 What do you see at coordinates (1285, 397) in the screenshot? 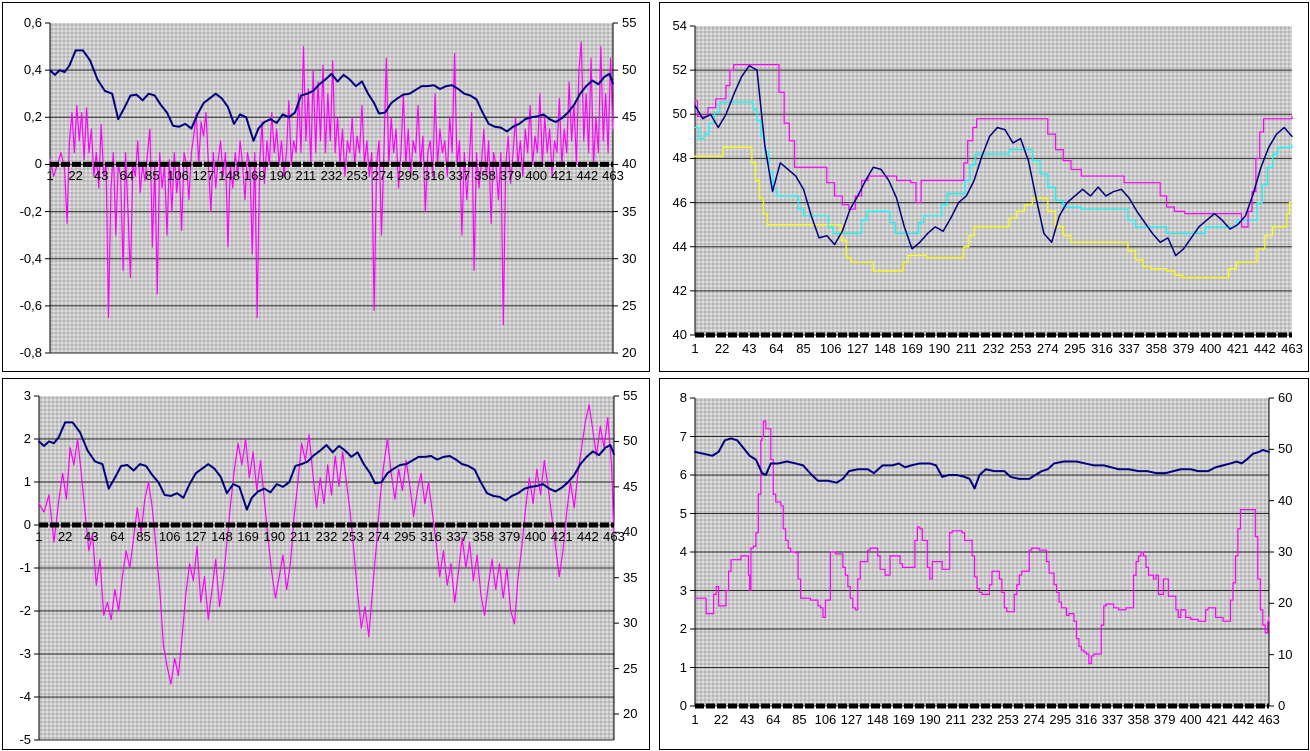
I see `y-axis-right-tick-label: 60` at bounding box center [1285, 397].